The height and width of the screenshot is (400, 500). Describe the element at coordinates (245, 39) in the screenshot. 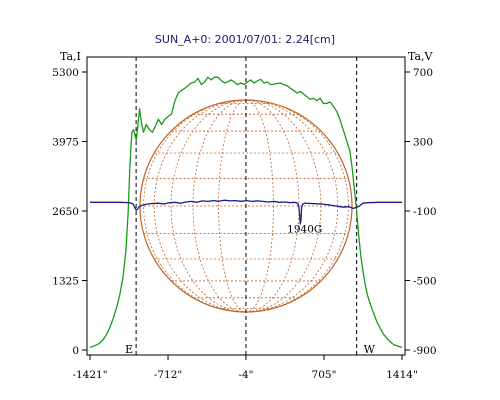

I see `chart-title: SUN_A+0: 2001/07/01: 2.24[cm]` at that location.